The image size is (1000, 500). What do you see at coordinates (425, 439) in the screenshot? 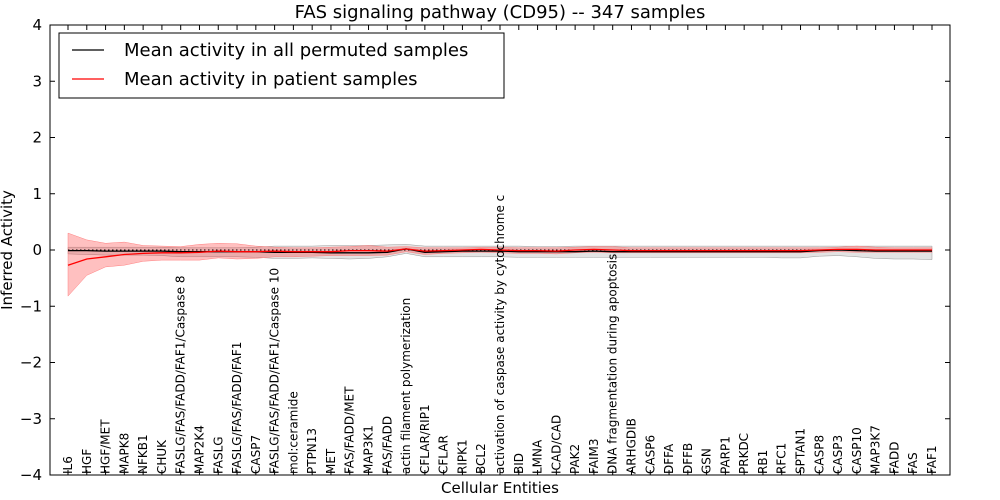
I see `x-tick-label: CFLAR/RIP1` at bounding box center [425, 439].